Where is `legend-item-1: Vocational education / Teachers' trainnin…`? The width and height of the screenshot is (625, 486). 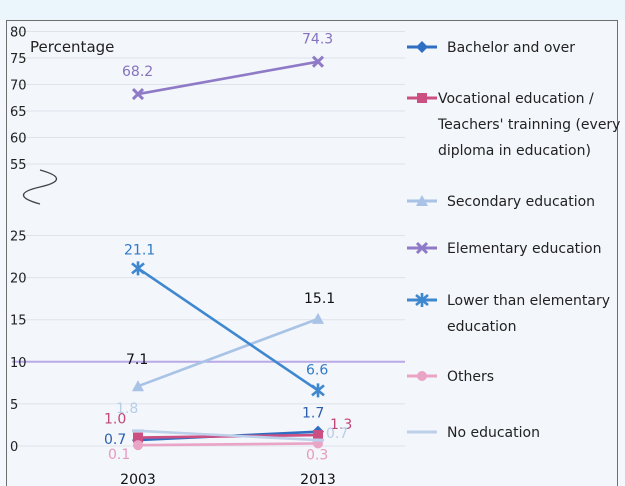 legend-item-1: Vocational education / Teachers' trainnin… is located at coordinates (513, 125).